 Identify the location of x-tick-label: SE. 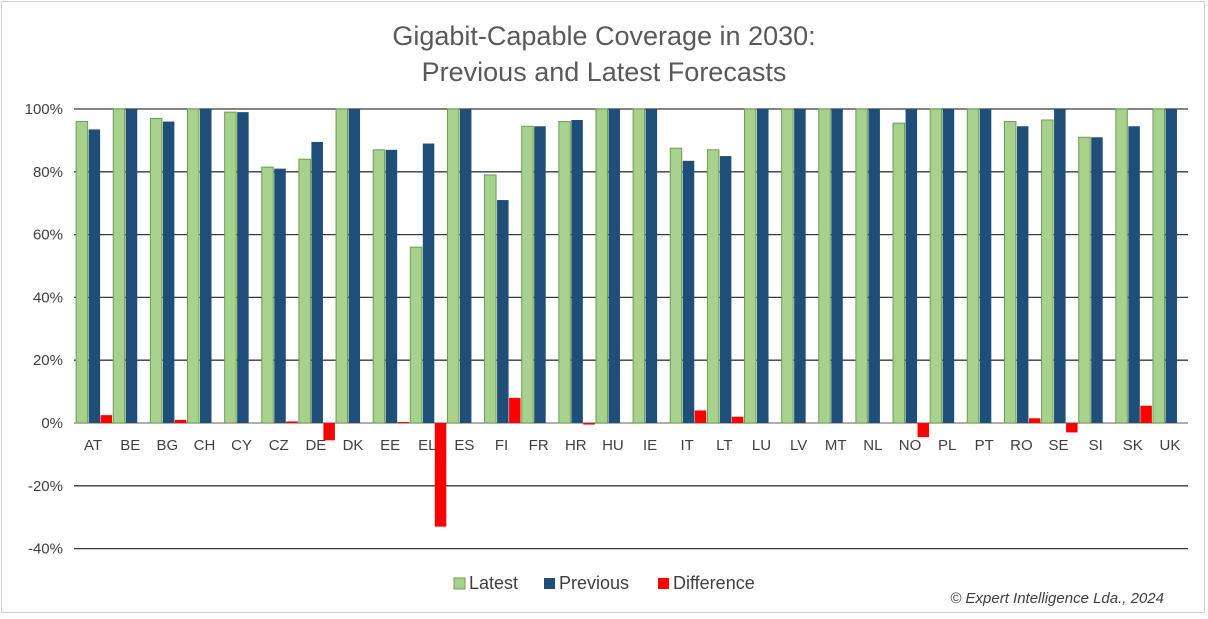
(1059, 445).